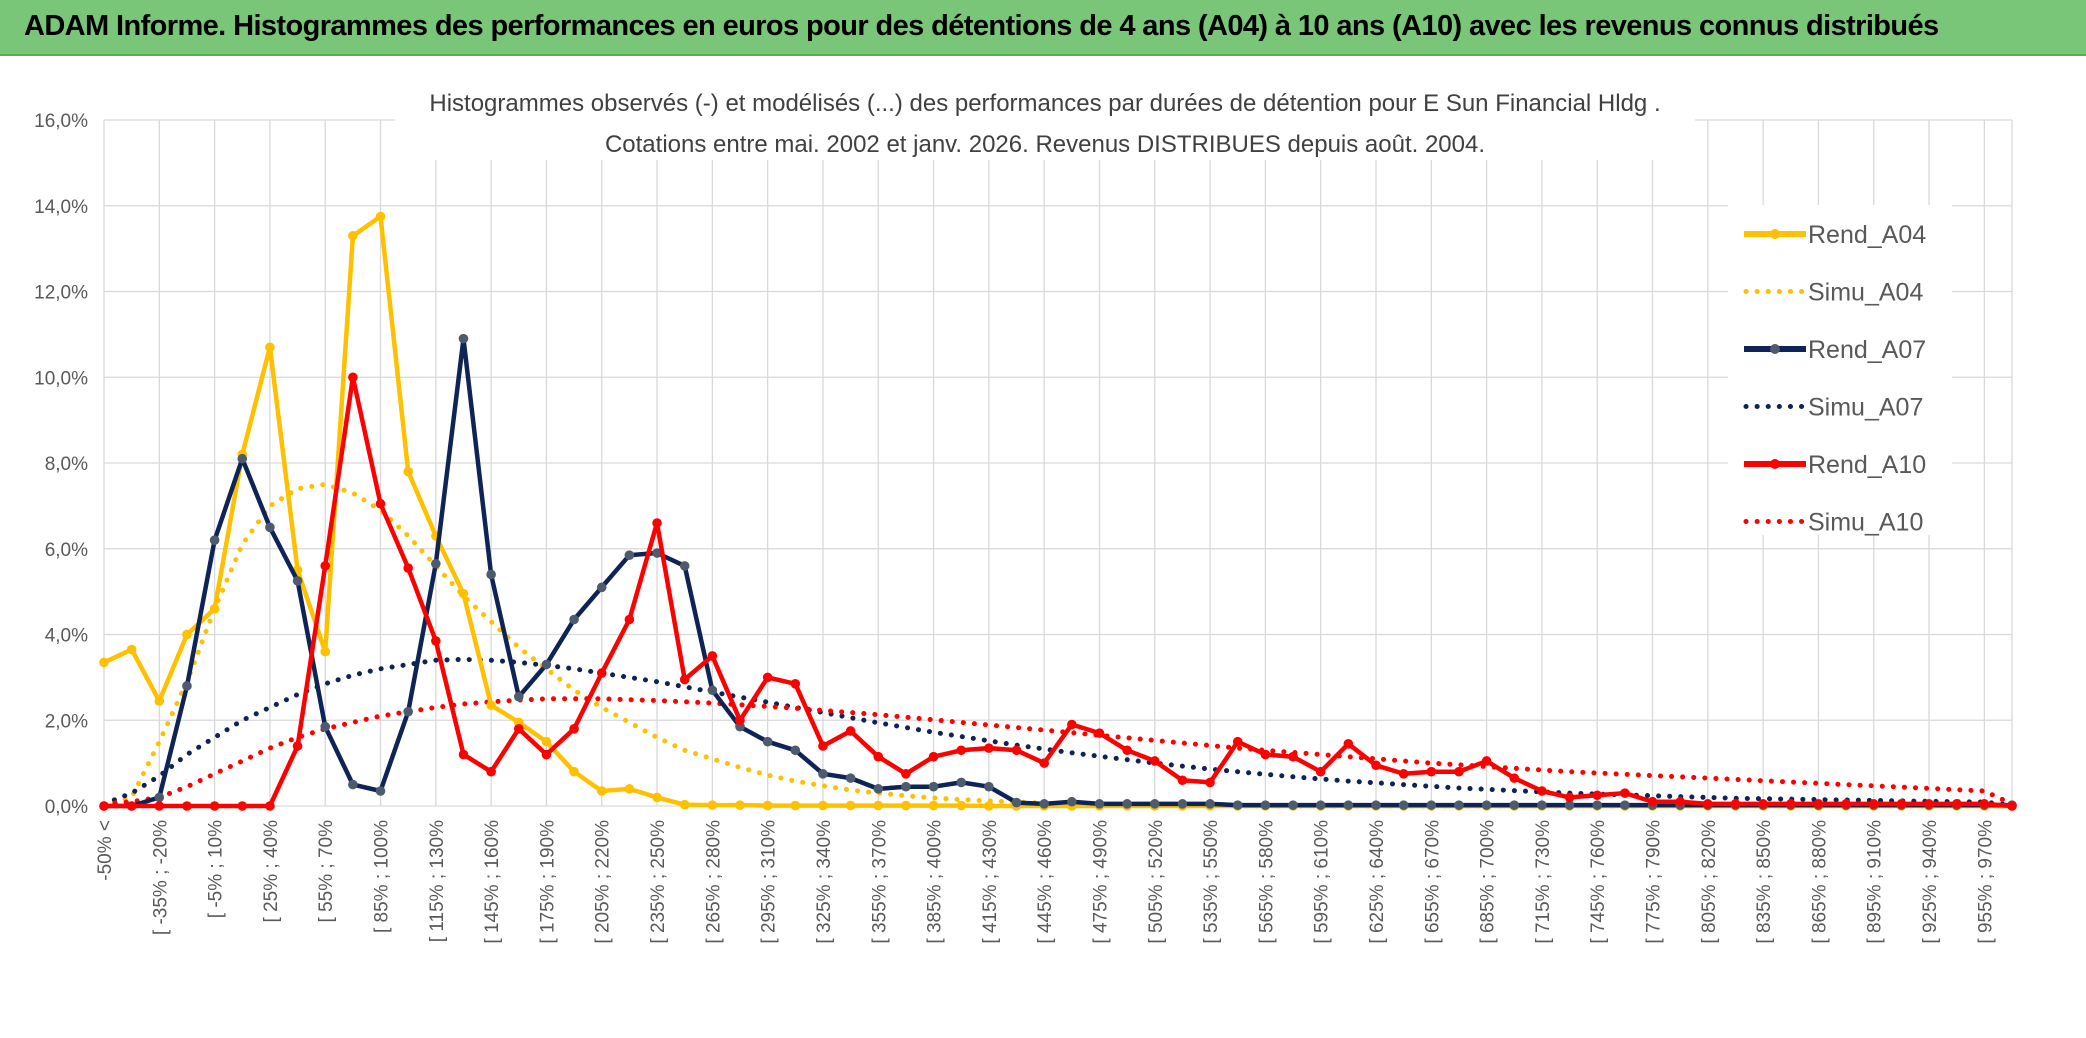 The image size is (2086, 1038). Describe the element at coordinates (66, 464) in the screenshot. I see `y-tick-label: 8,0%` at that location.